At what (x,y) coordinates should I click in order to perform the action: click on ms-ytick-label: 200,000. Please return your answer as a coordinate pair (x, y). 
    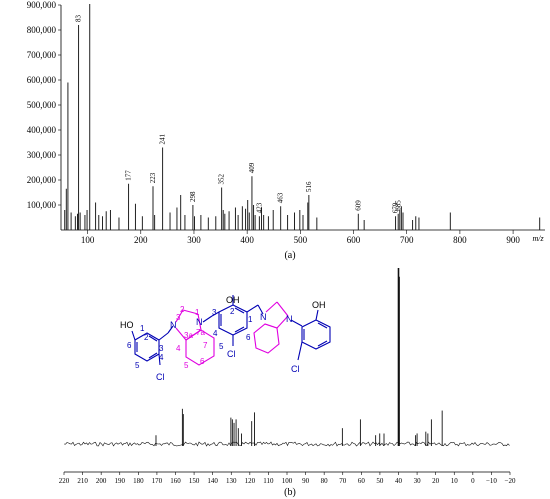
    Looking at the image, I should click on (42, 180).